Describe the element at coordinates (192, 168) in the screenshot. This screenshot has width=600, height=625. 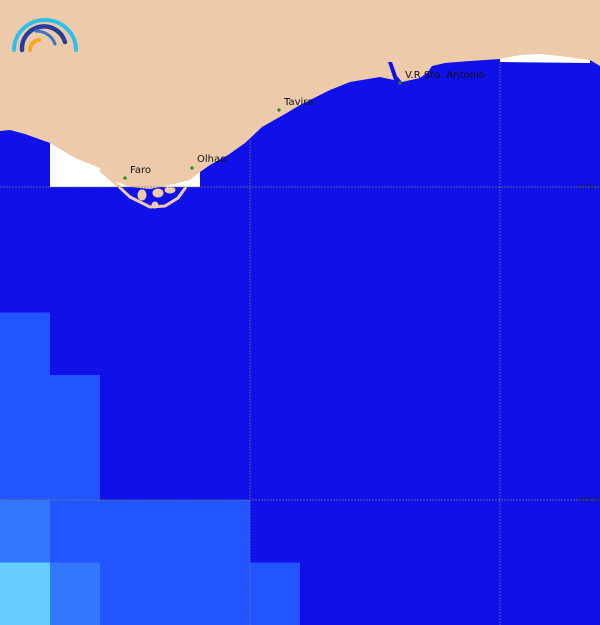
I see `city-marker-olhao` at that location.